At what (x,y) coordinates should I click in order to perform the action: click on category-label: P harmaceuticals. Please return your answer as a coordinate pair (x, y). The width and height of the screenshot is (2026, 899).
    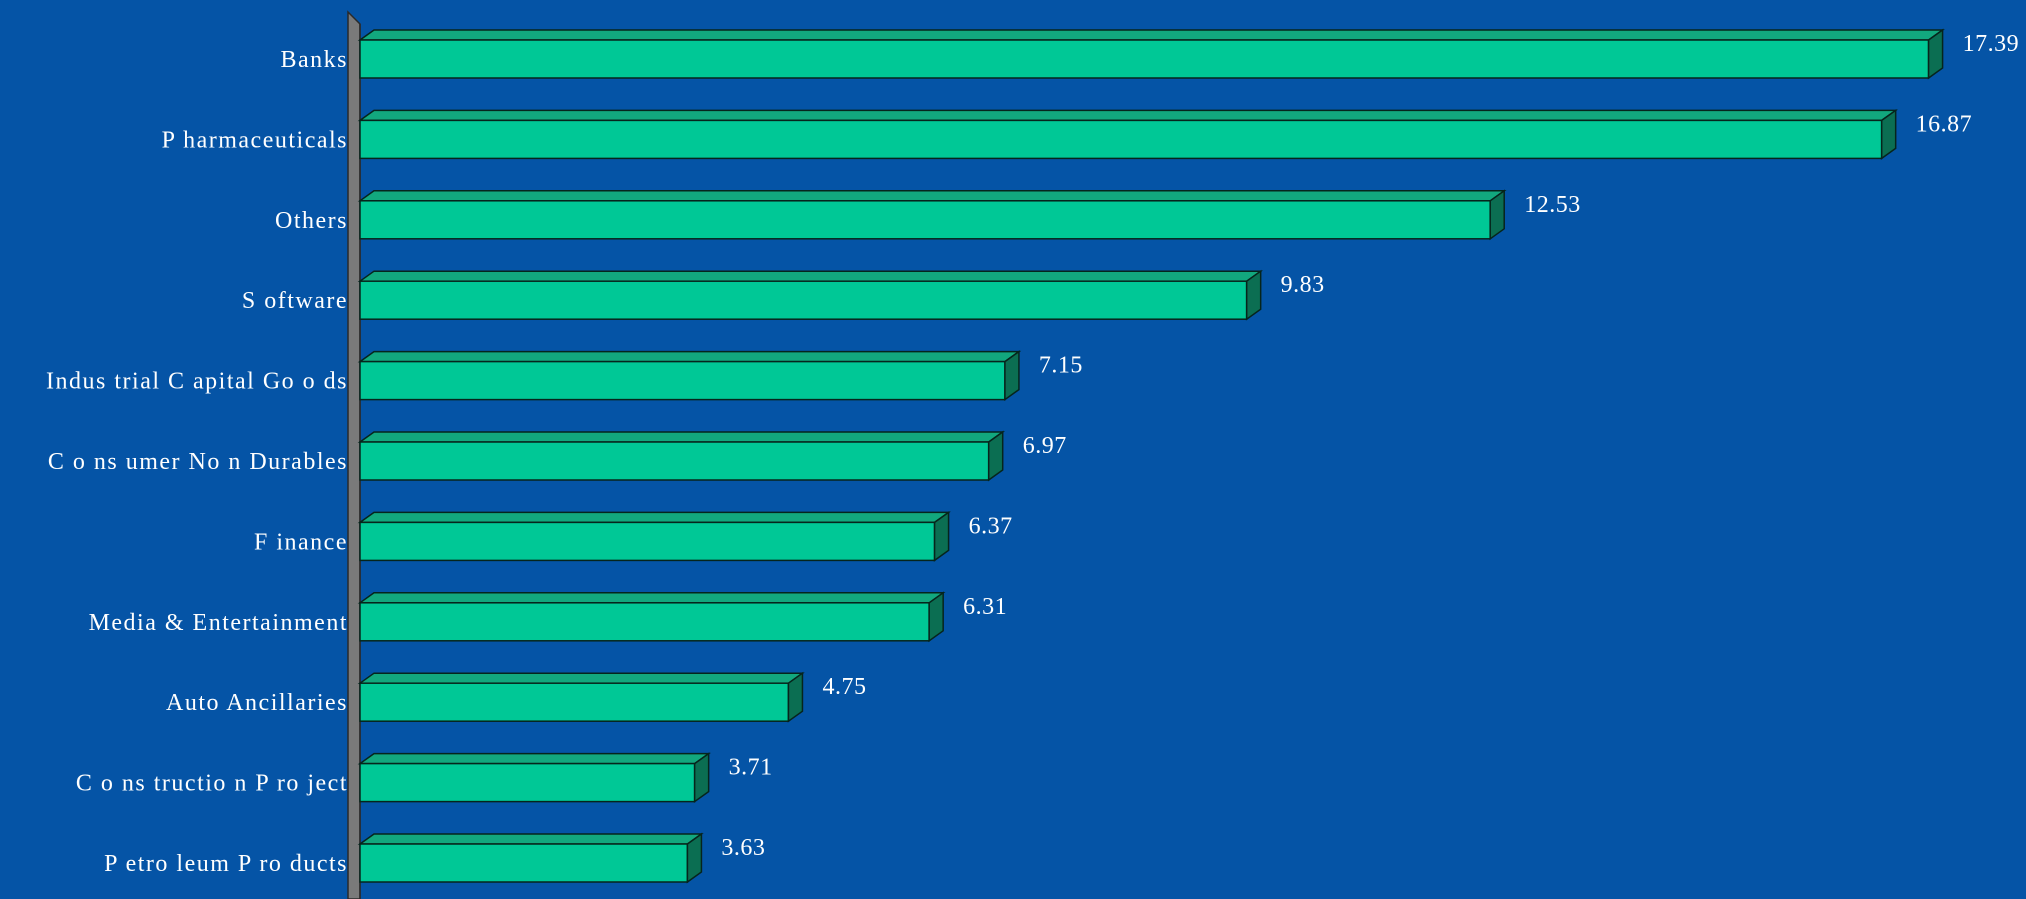
    Looking at the image, I should click on (255, 140).